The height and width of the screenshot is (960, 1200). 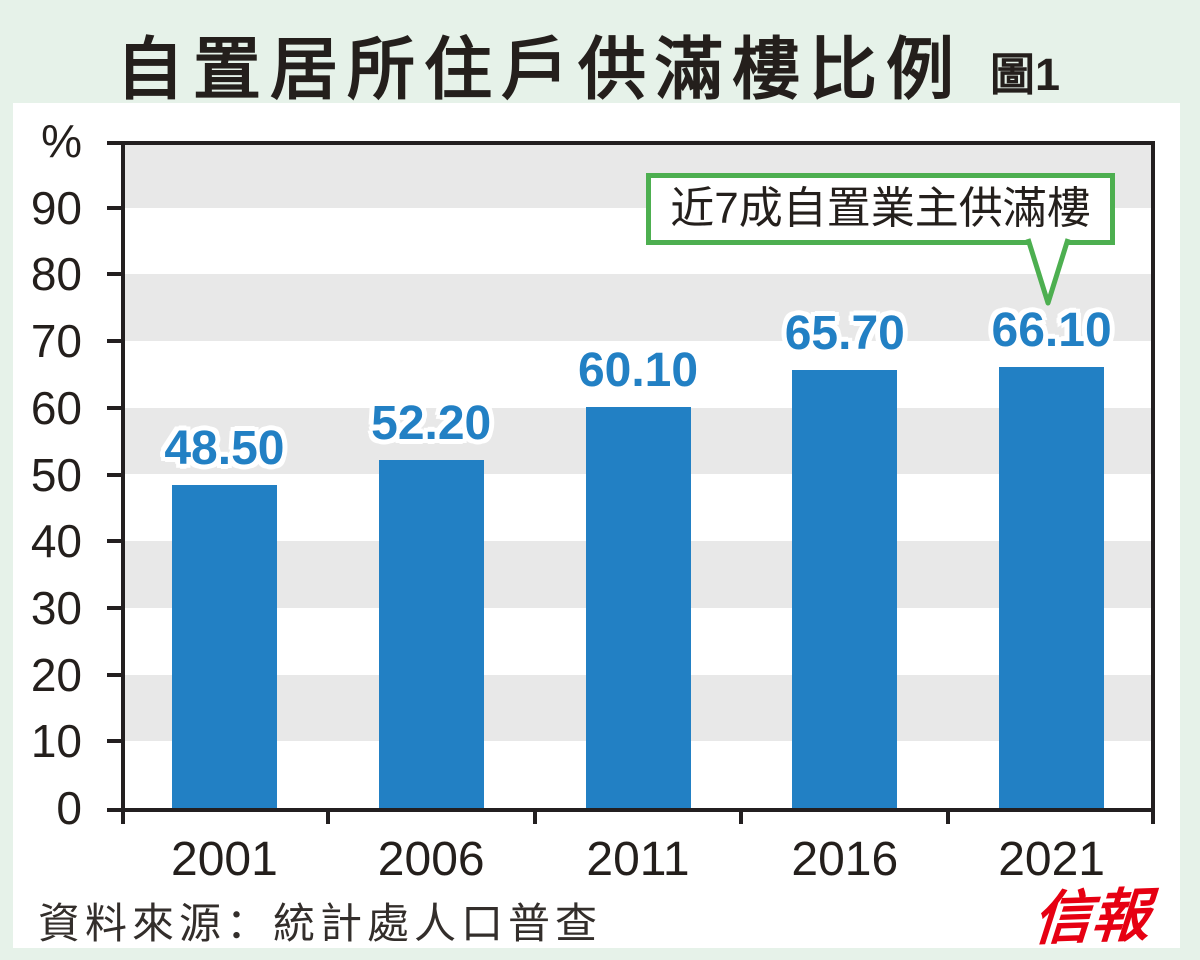 What do you see at coordinates (431, 633) in the screenshot?
I see `bar-2006` at bounding box center [431, 633].